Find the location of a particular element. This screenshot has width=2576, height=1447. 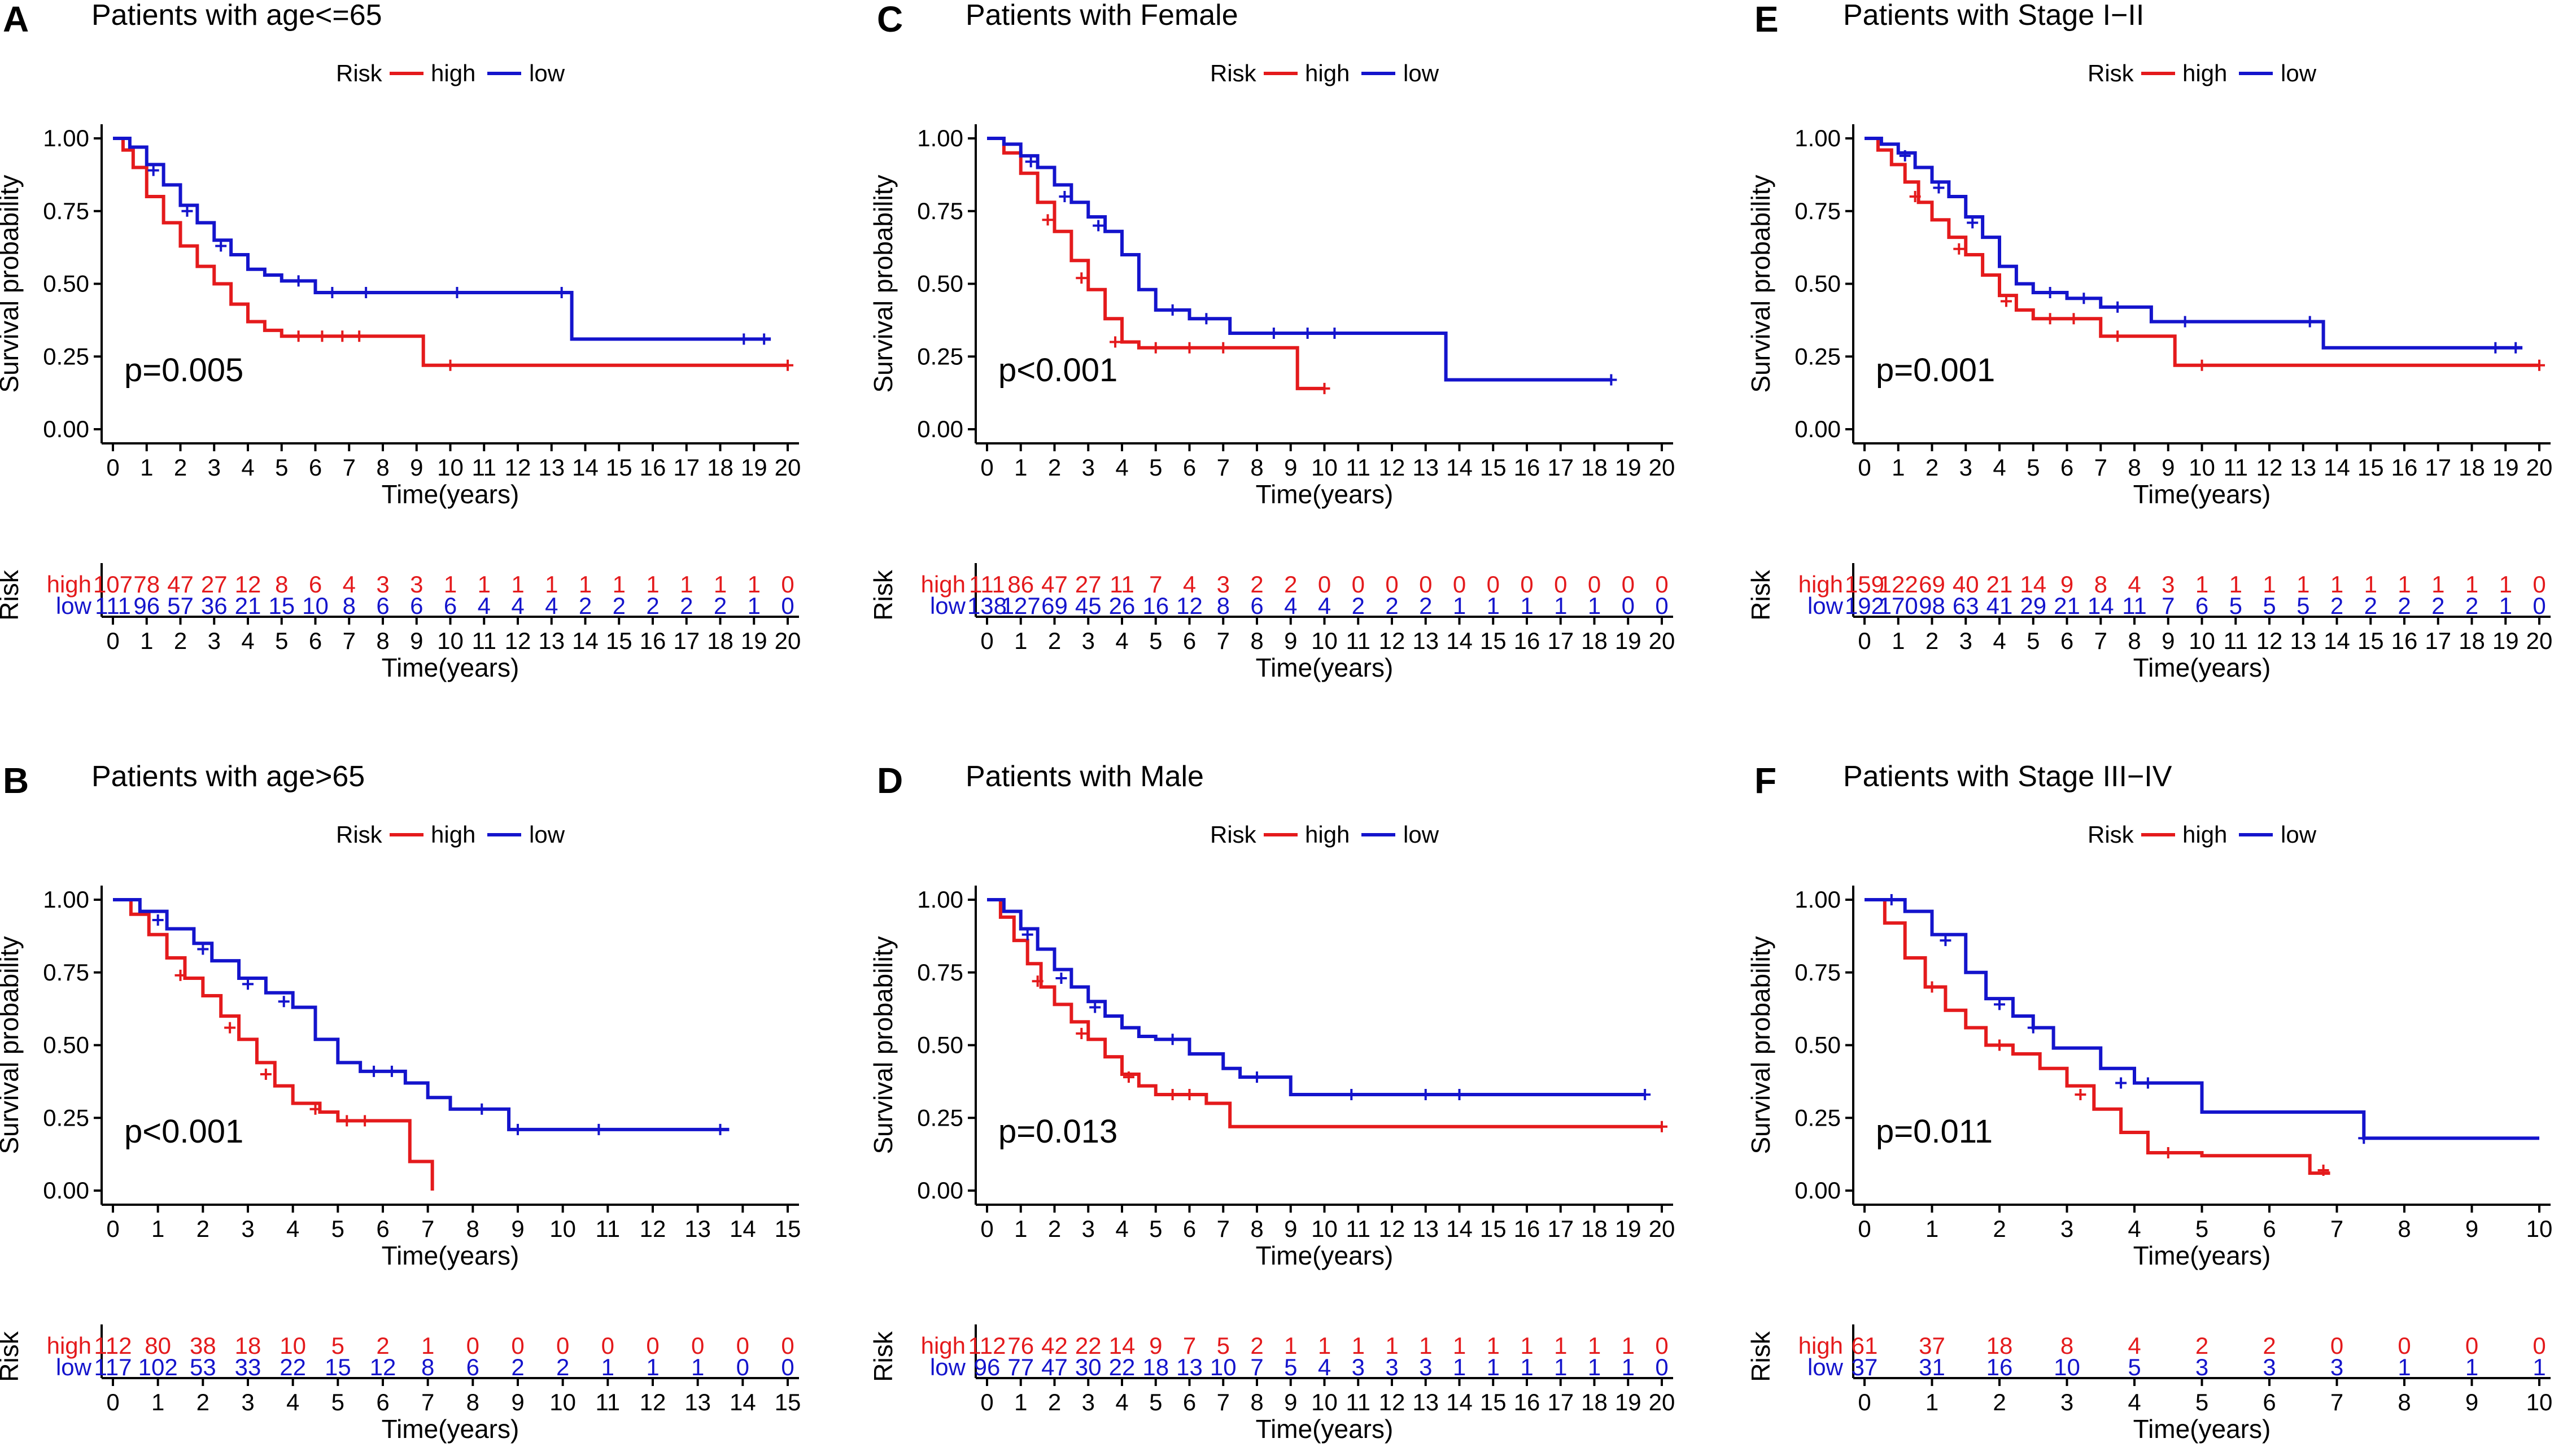

legend-high-label: high is located at coordinates (453, 73).